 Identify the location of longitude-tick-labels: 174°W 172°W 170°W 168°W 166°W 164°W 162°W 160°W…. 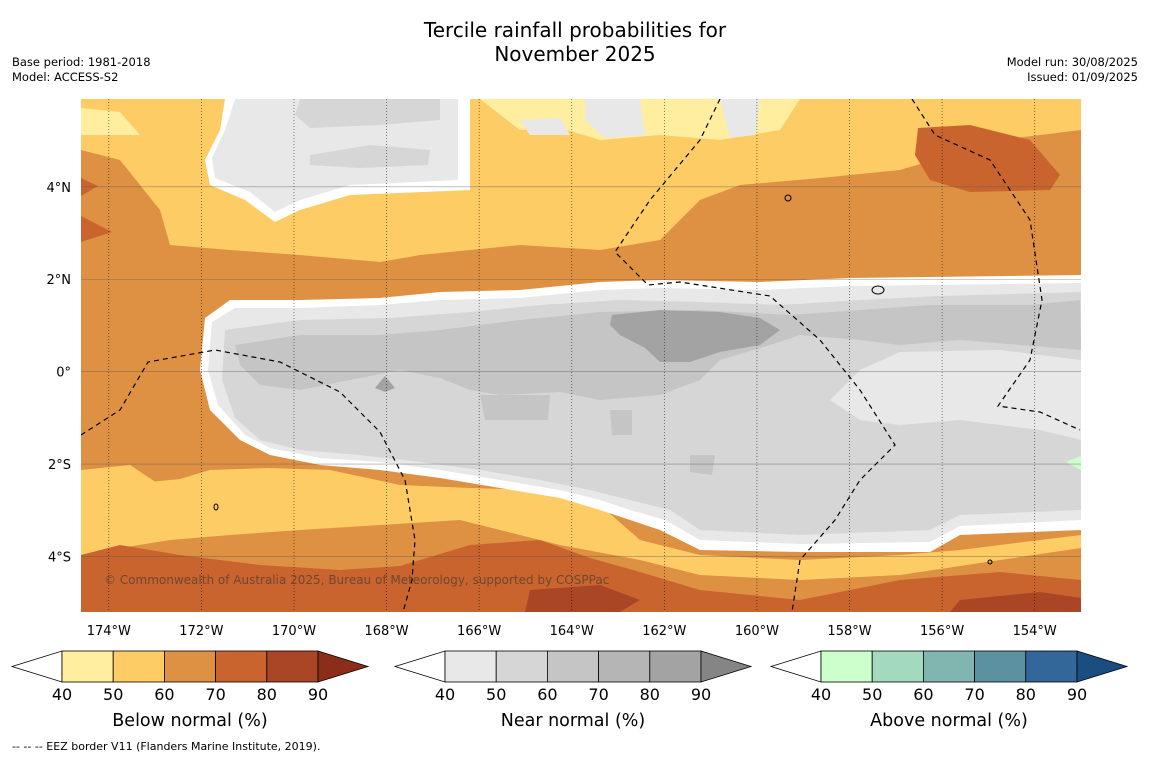
(572, 631).